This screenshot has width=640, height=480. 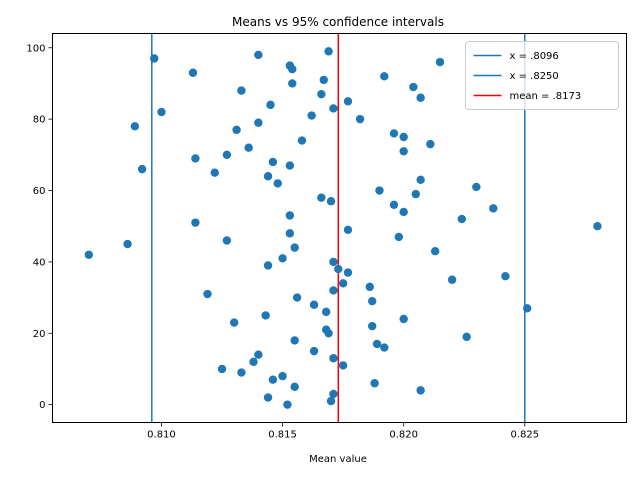 I want to click on y-tick-label-1: 20, so click(x=39, y=334).